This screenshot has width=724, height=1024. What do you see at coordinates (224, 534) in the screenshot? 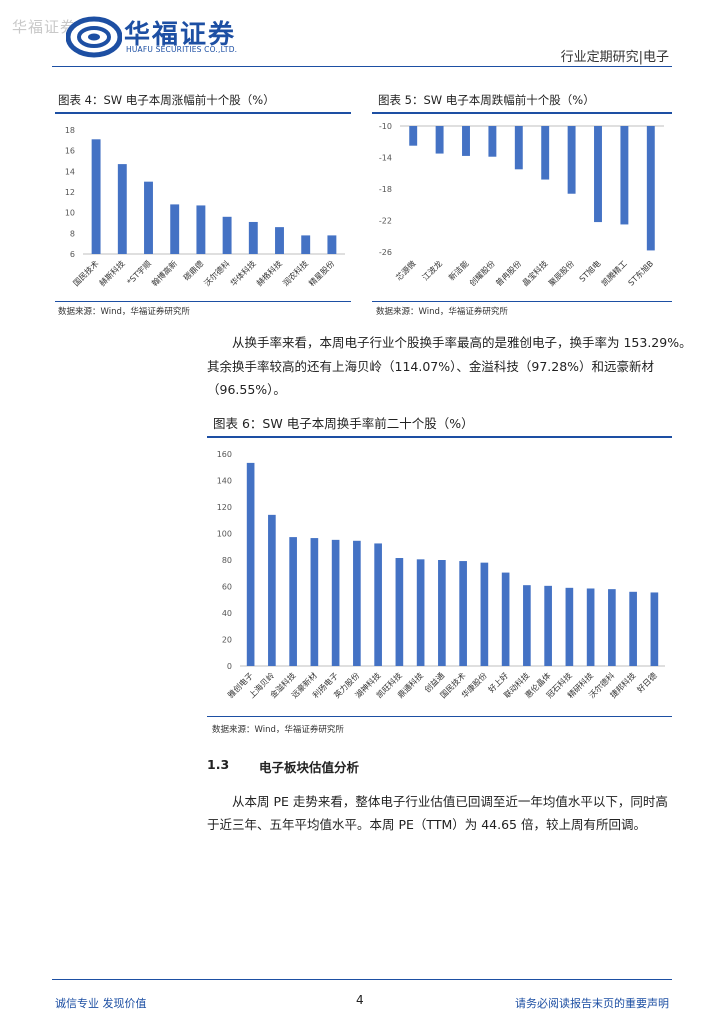
I see `chart6-ytick-5: 100` at bounding box center [224, 534].